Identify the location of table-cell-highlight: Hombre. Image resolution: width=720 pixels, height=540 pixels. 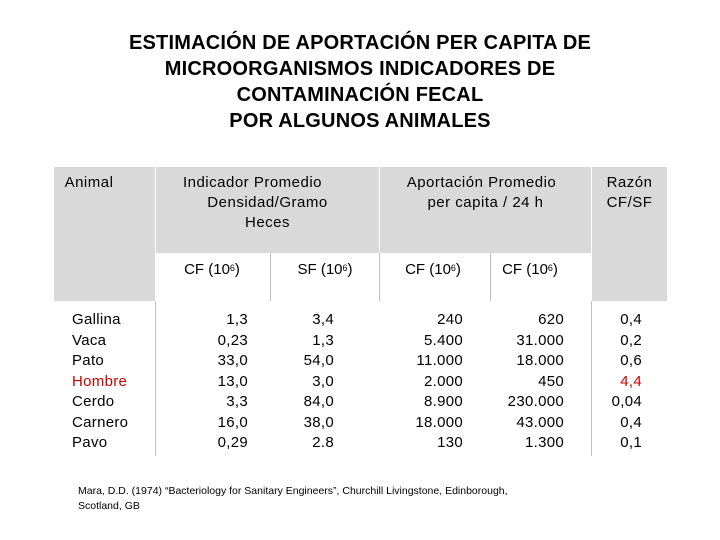
(100, 381).